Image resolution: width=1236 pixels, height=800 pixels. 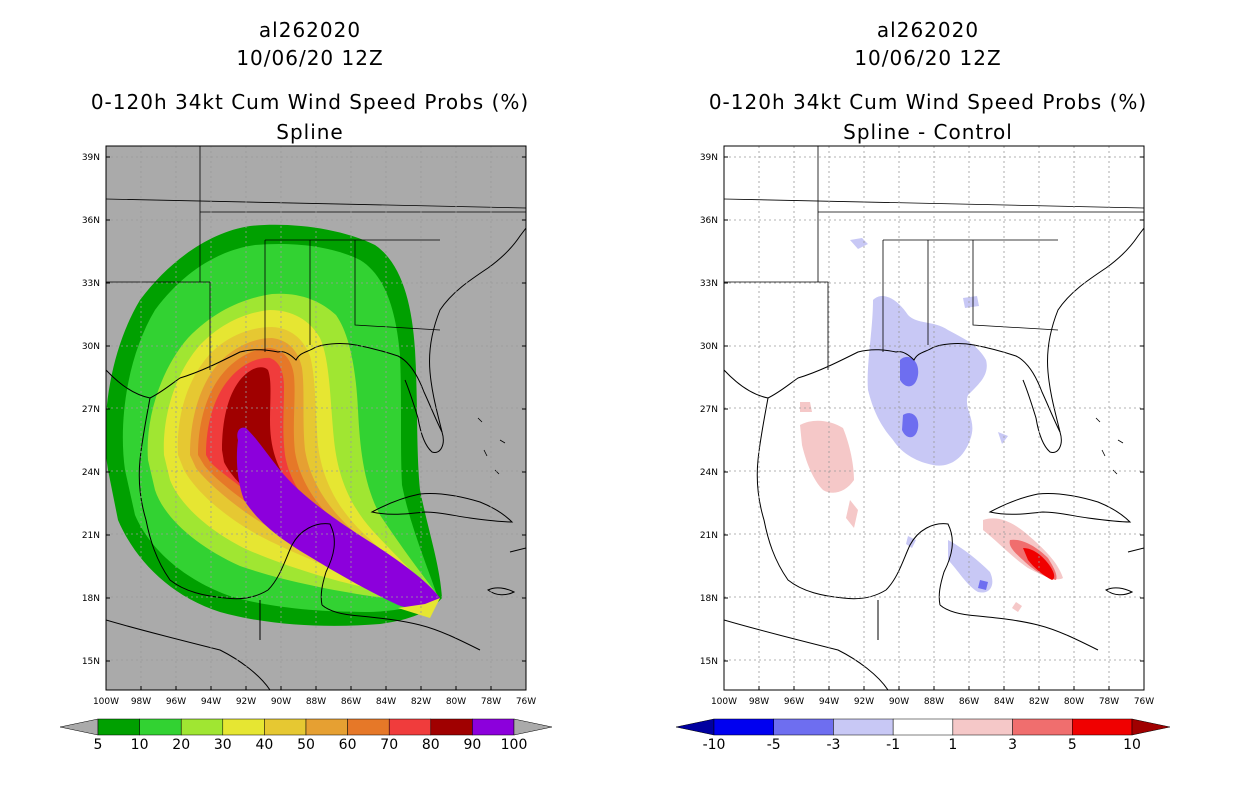 What do you see at coordinates (386, 702) in the screenshot?
I see `left-lon-label: 84W` at bounding box center [386, 702].